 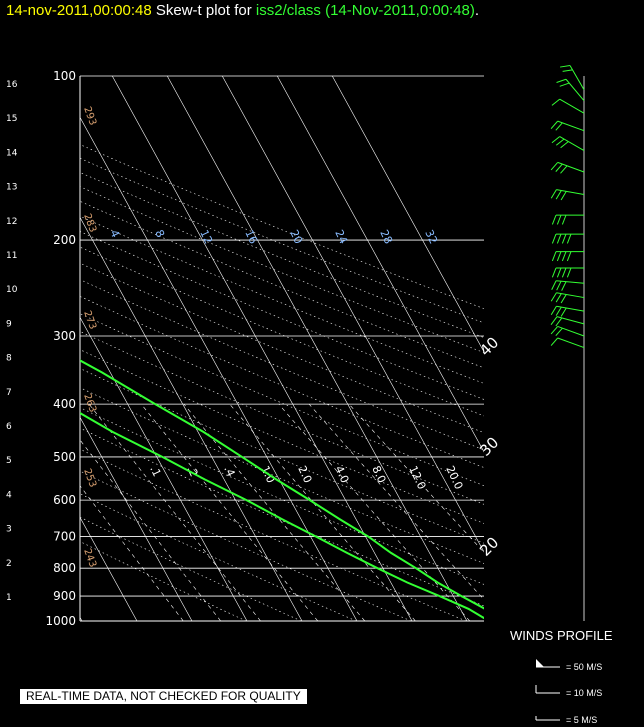 What do you see at coordinates (109, 568) in the screenshot?
I see `isotherm-line` at bounding box center [109, 568].